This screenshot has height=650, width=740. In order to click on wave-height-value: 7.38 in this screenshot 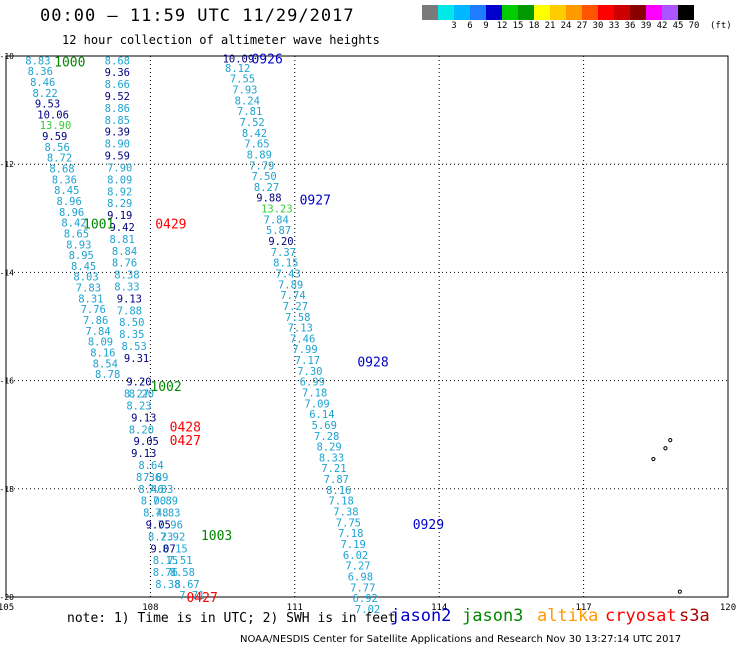, I will do `click(345, 513)`.